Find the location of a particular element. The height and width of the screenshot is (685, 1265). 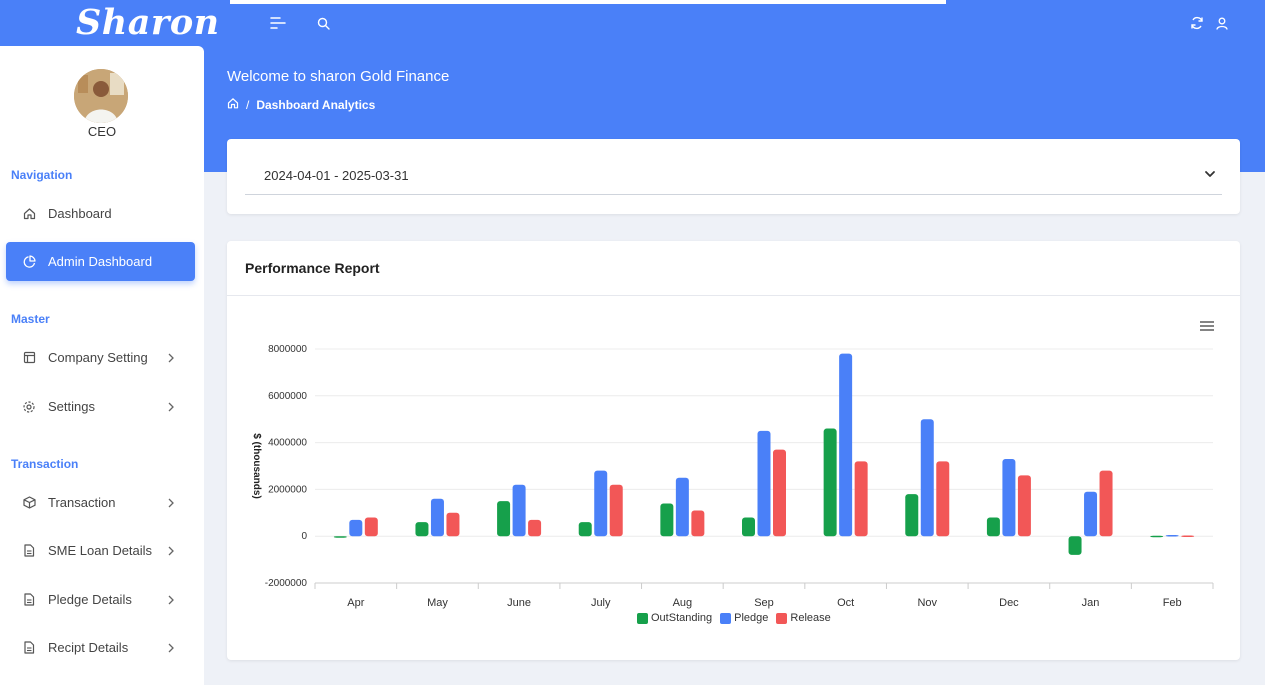

sidebar-item-company-setting: Company Setting is located at coordinates (100, 357).